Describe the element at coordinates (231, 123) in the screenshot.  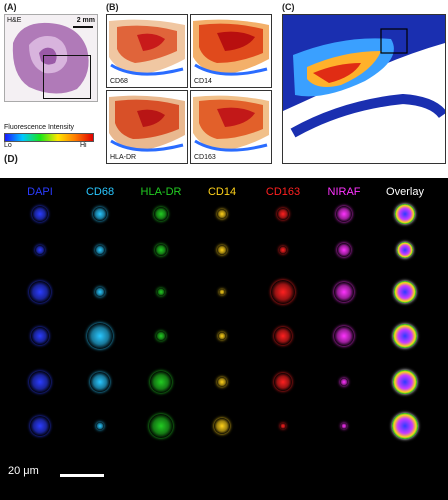
I see `cd163-heatmap` at that location.